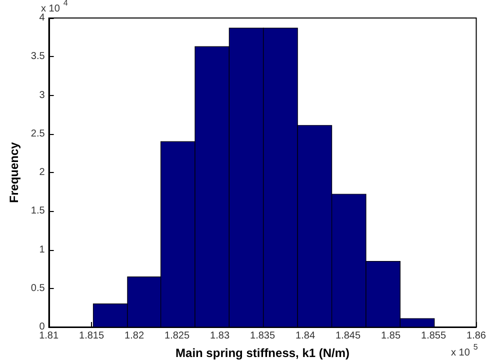  I want to click on y-tick-label: 0, so click(42, 327).